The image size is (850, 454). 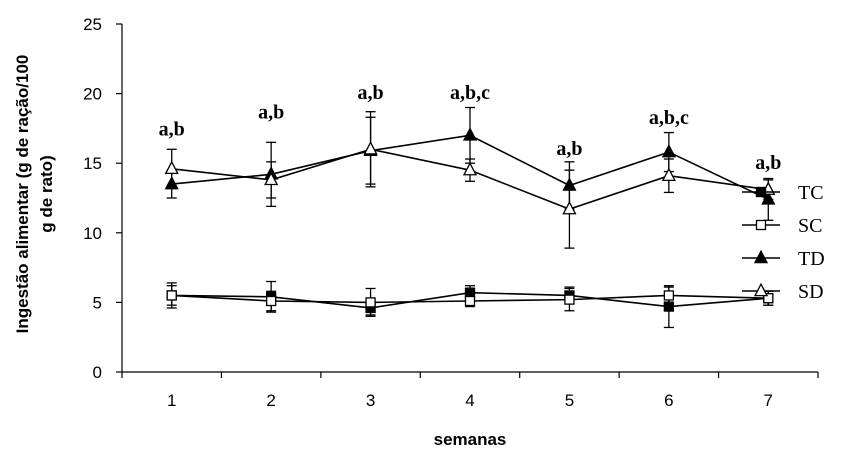 I want to click on legend-label-tc: TC, so click(x=811, y=193).